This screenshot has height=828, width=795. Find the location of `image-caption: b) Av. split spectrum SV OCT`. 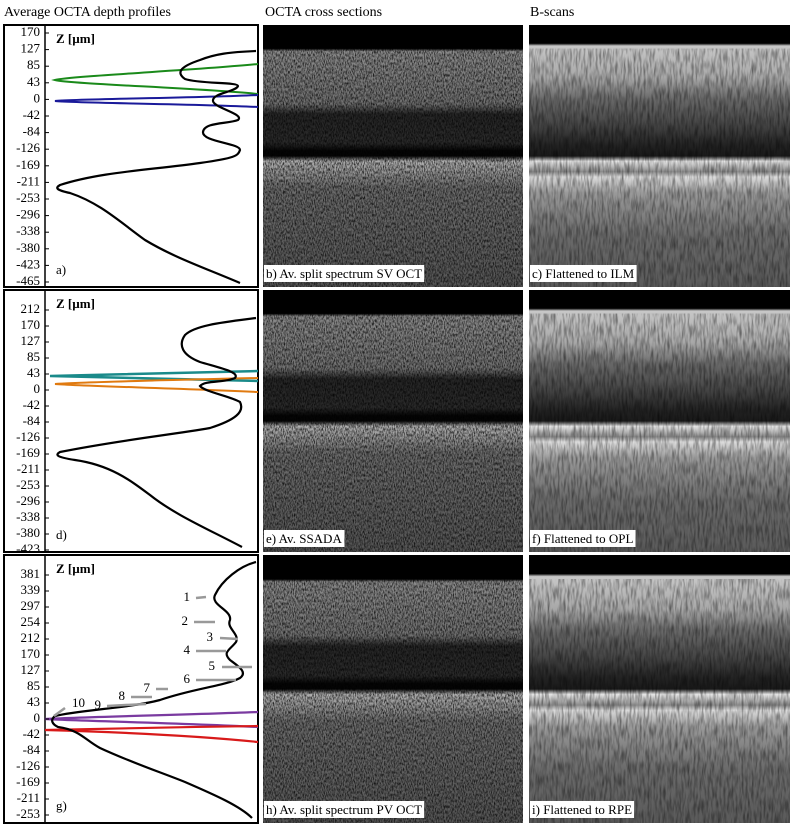

image-caption: b) Av. split spectrum SV OCT is located at coordinates (344, 273).